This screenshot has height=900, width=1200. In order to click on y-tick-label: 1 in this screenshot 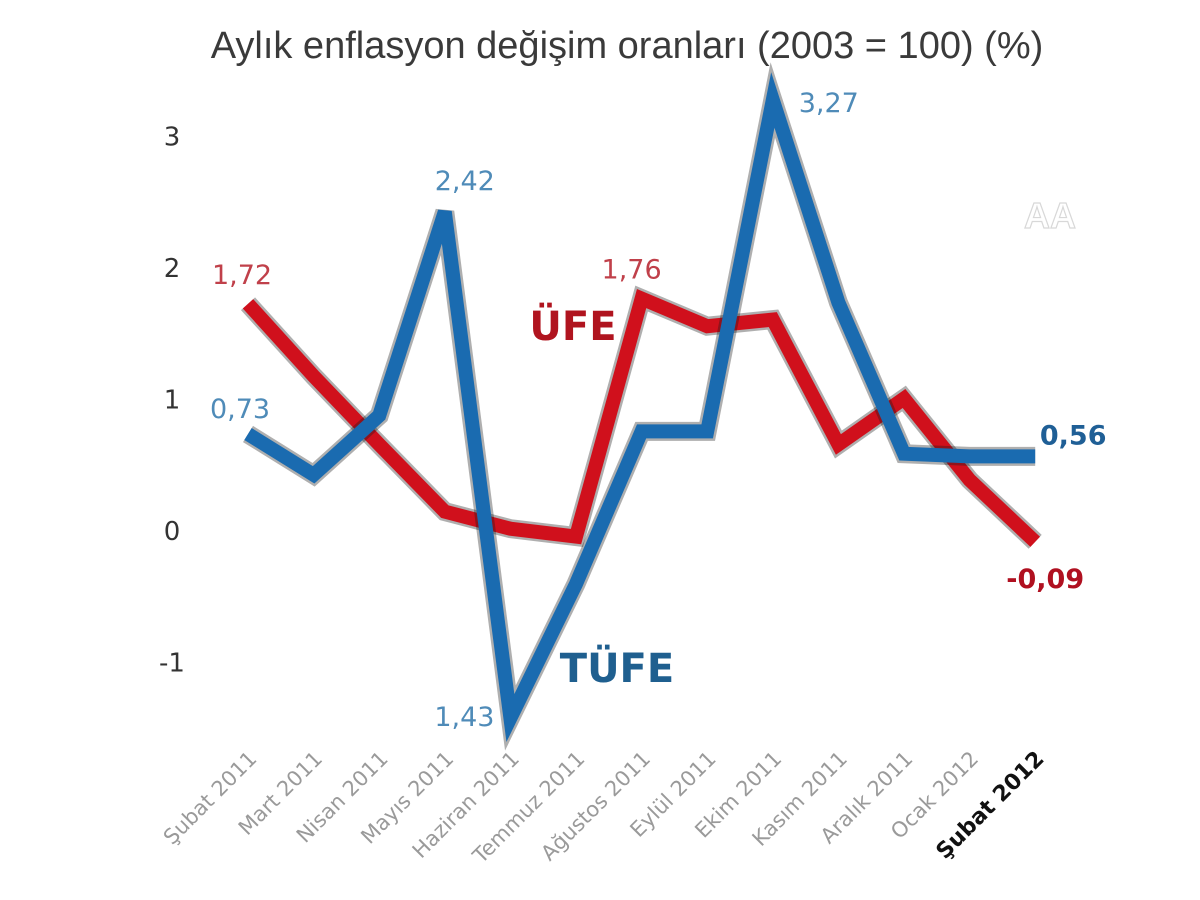, I will do `click(172, 401)`.